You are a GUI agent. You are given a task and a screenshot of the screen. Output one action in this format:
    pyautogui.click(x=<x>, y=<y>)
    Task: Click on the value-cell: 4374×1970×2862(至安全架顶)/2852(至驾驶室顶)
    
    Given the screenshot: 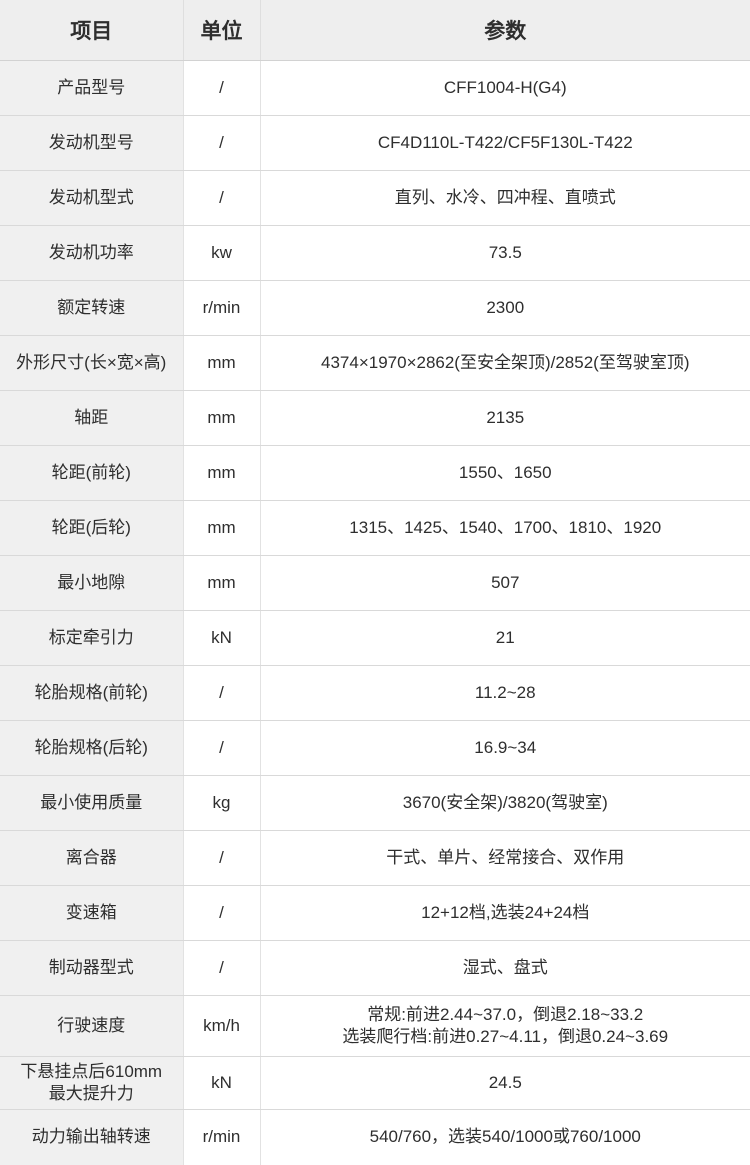 What is the action you would take?
    pyautogui.click(x=505, y=363)
    